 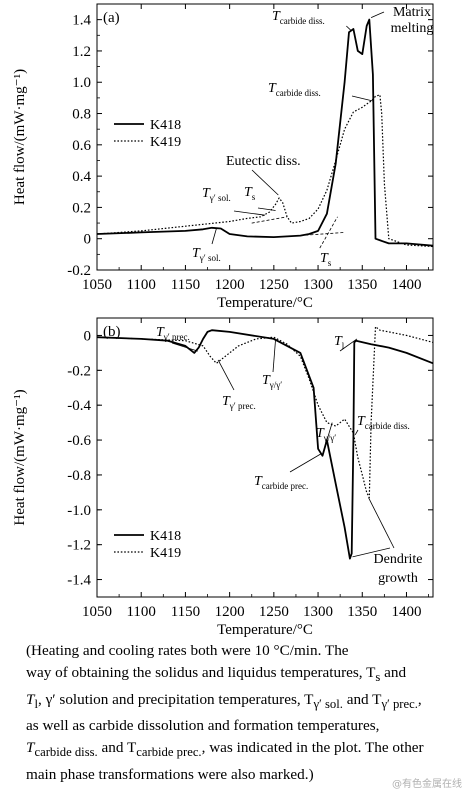 I want to click on panel-b-label: (b), so click(x=112, y=332).